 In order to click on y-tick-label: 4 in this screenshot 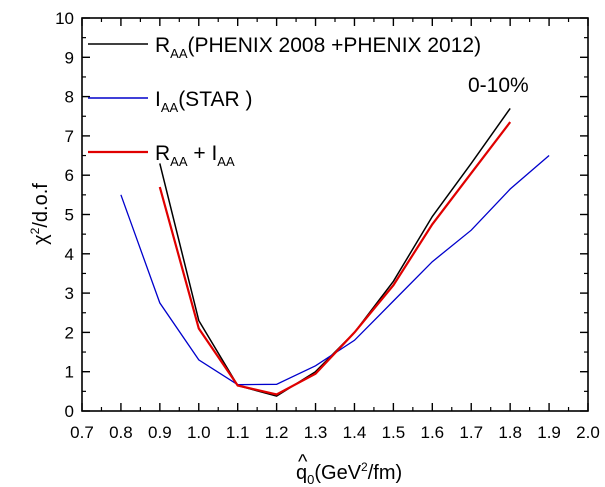, I will do `click(69, 254)`.